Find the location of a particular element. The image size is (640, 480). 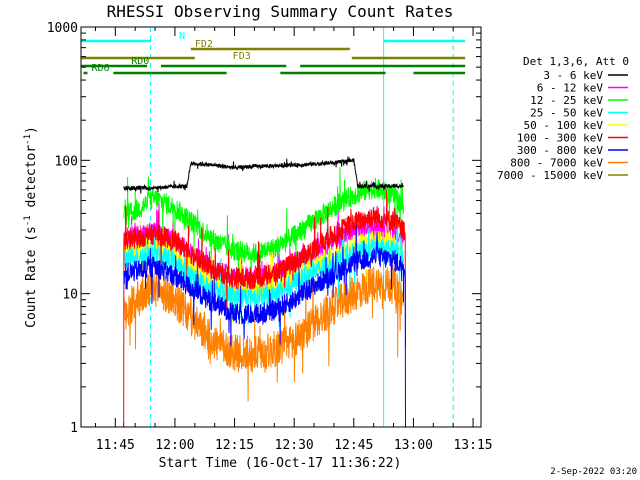

legend-label-100-300-kev: 100 - 300 keV is located at coordinates (560, 138).